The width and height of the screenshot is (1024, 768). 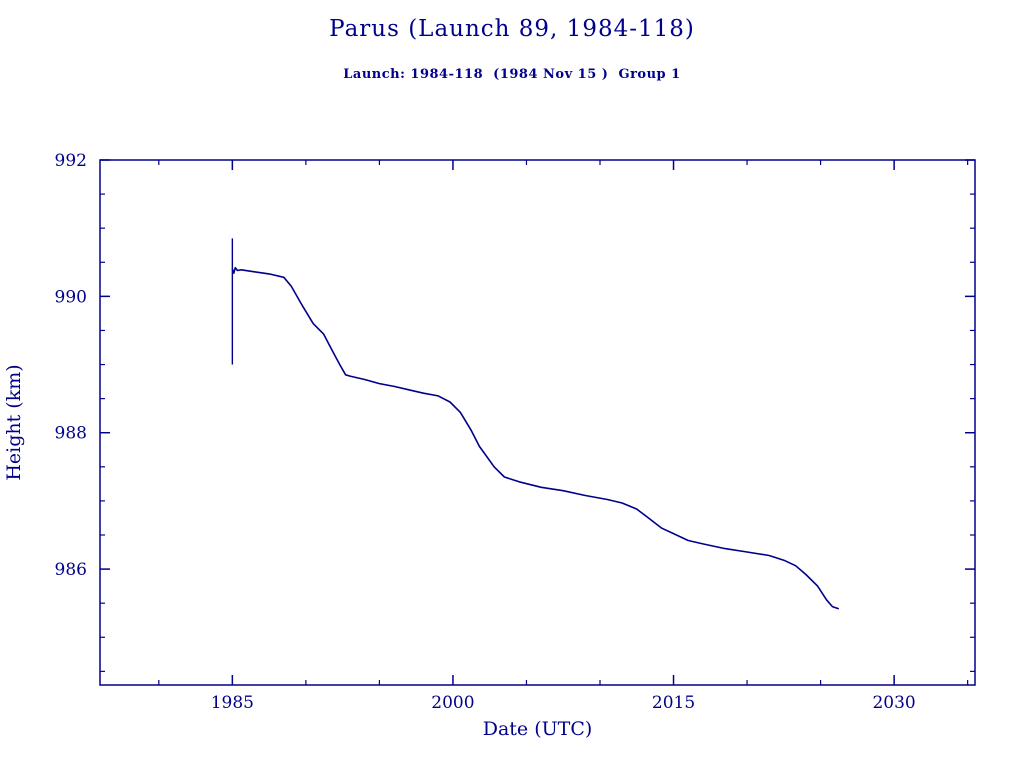 I want to click on y-tick-label: 986, so click(x=71, y=570).